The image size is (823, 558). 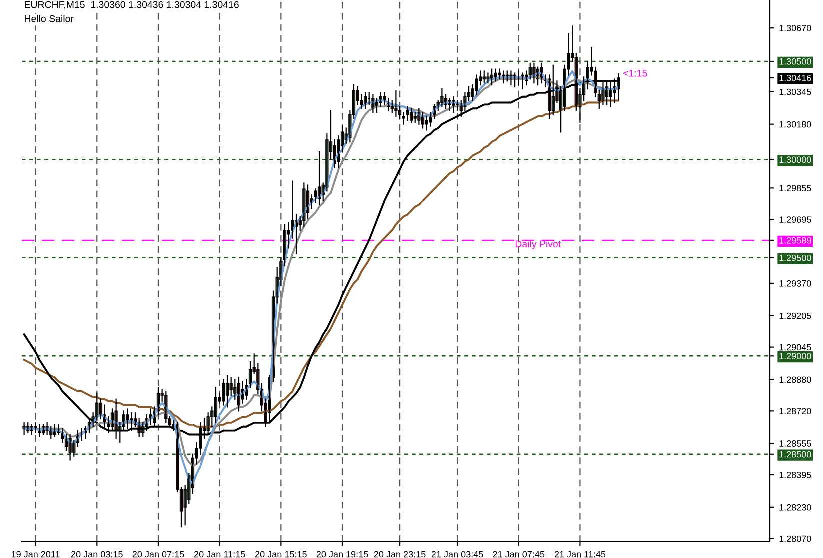 What do you see at coordinates (132, 5) in the screenshot?
I see `chart-title: EURCHF,M15 1.30360 1.30436 1.30304 1.30416` at bounding box center [132, 5].